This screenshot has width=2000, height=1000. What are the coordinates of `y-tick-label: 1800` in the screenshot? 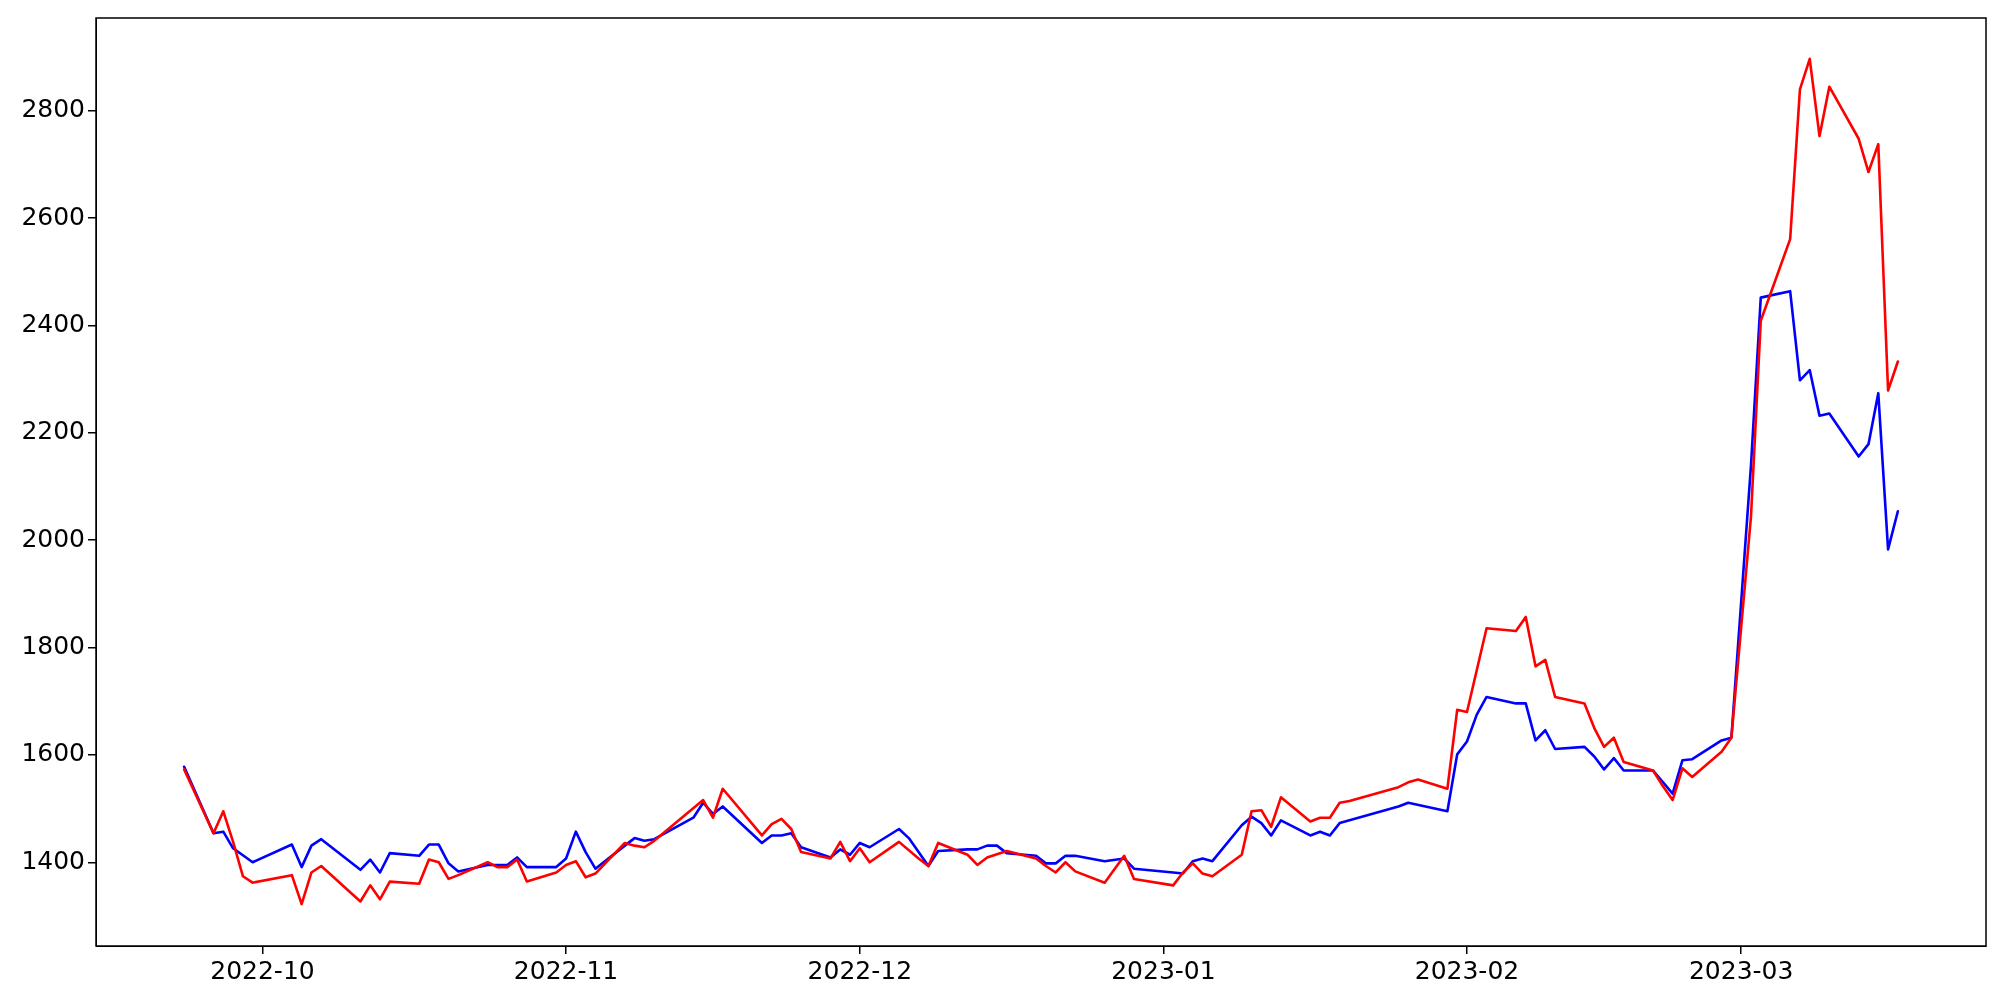 It's located at (53, 646).